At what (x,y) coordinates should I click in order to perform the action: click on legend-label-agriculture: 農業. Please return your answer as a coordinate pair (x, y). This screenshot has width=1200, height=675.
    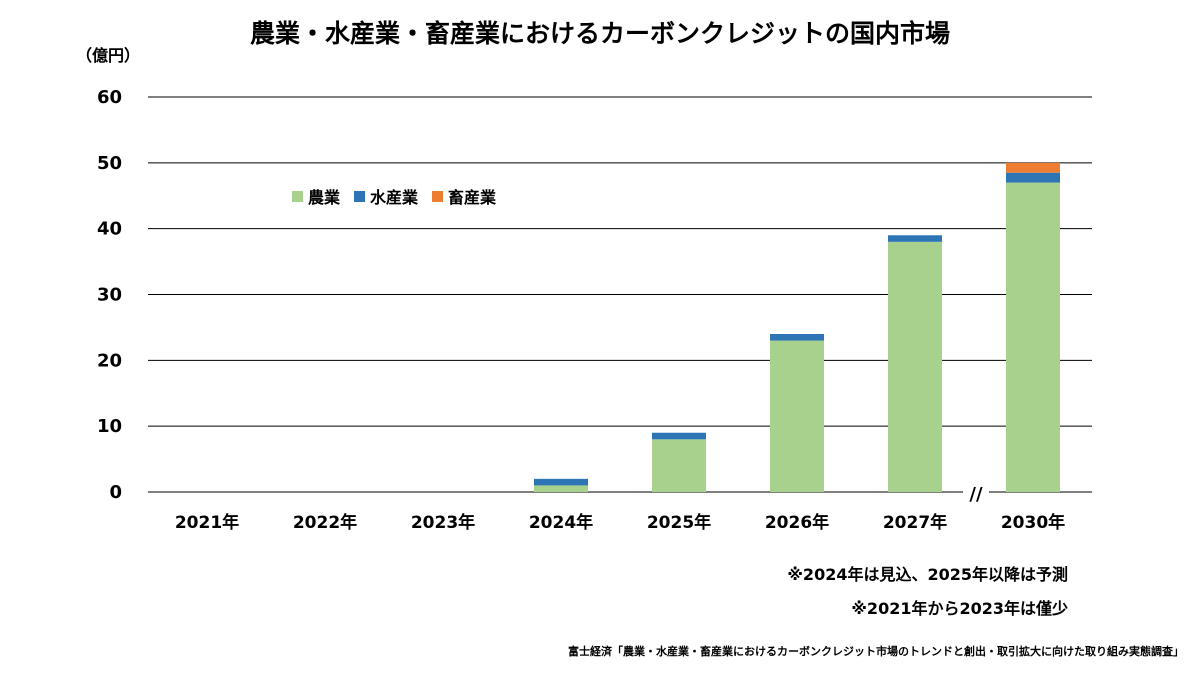
    Looking at the image, I should click on (324, 197).